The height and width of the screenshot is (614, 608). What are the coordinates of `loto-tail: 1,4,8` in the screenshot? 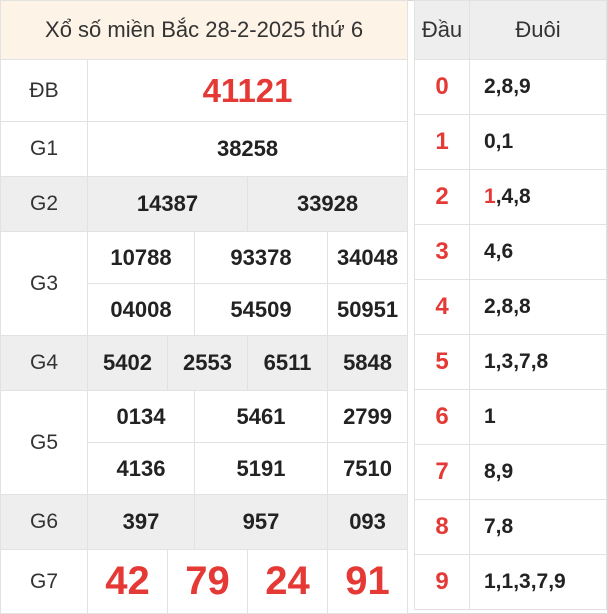 It's located at (538, 197).